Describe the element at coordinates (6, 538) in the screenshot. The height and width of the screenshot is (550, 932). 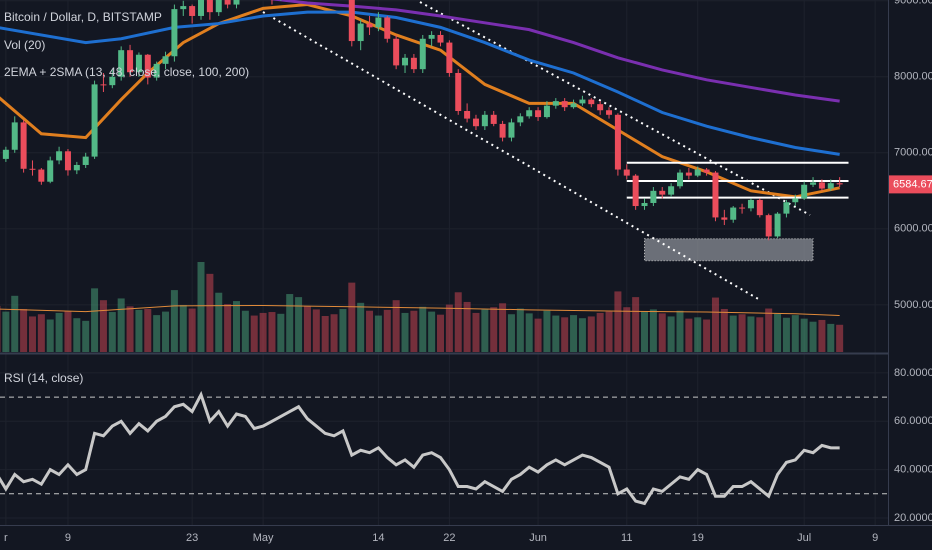
I see `x-tick-label: r` at that location.